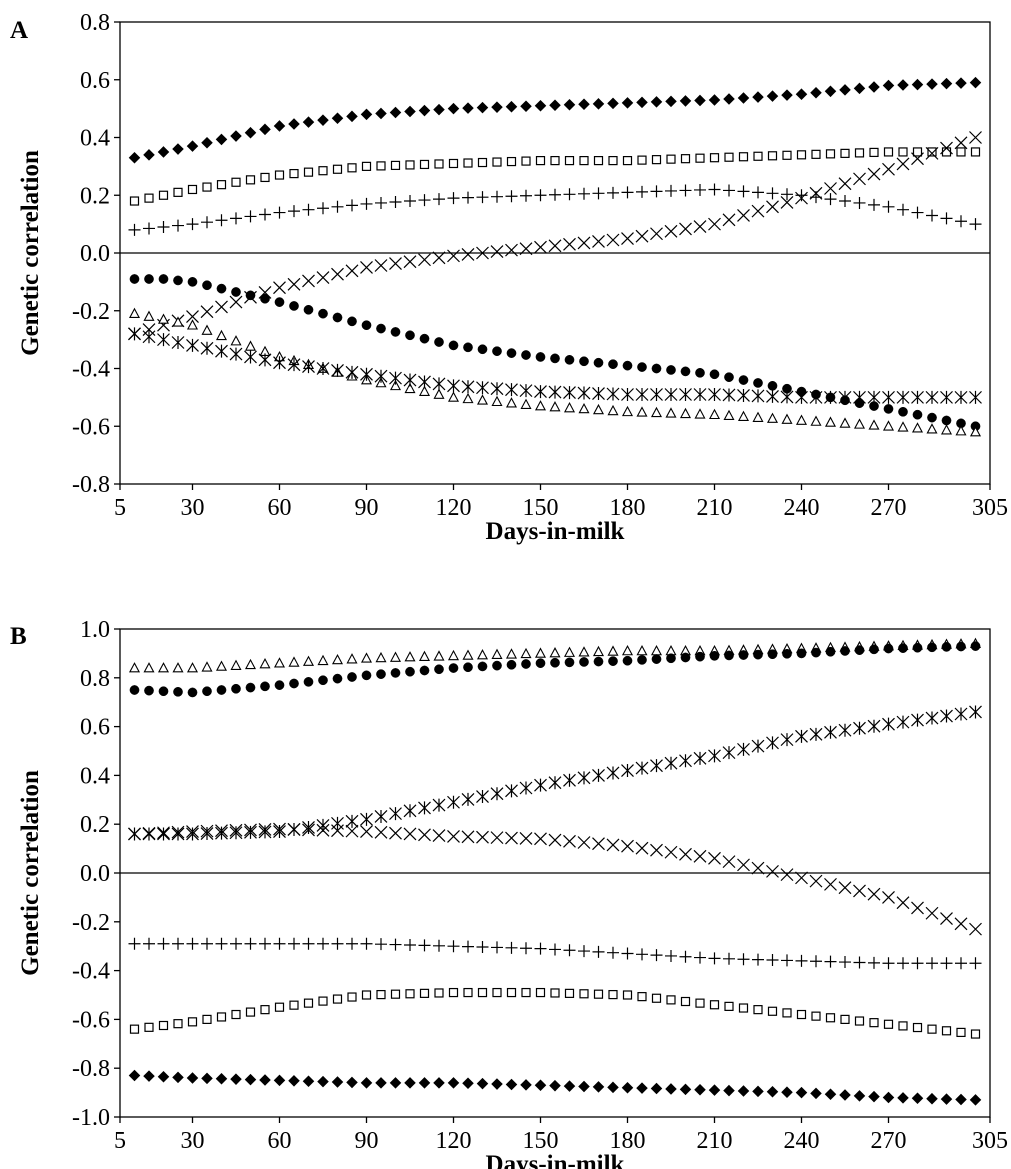 Image resolution: width=1011 pixels, height=1169 pixels. Describe the element at coordinates (91, 485) in the screenshot. I see `y-tick-label: -0.8` at that location.